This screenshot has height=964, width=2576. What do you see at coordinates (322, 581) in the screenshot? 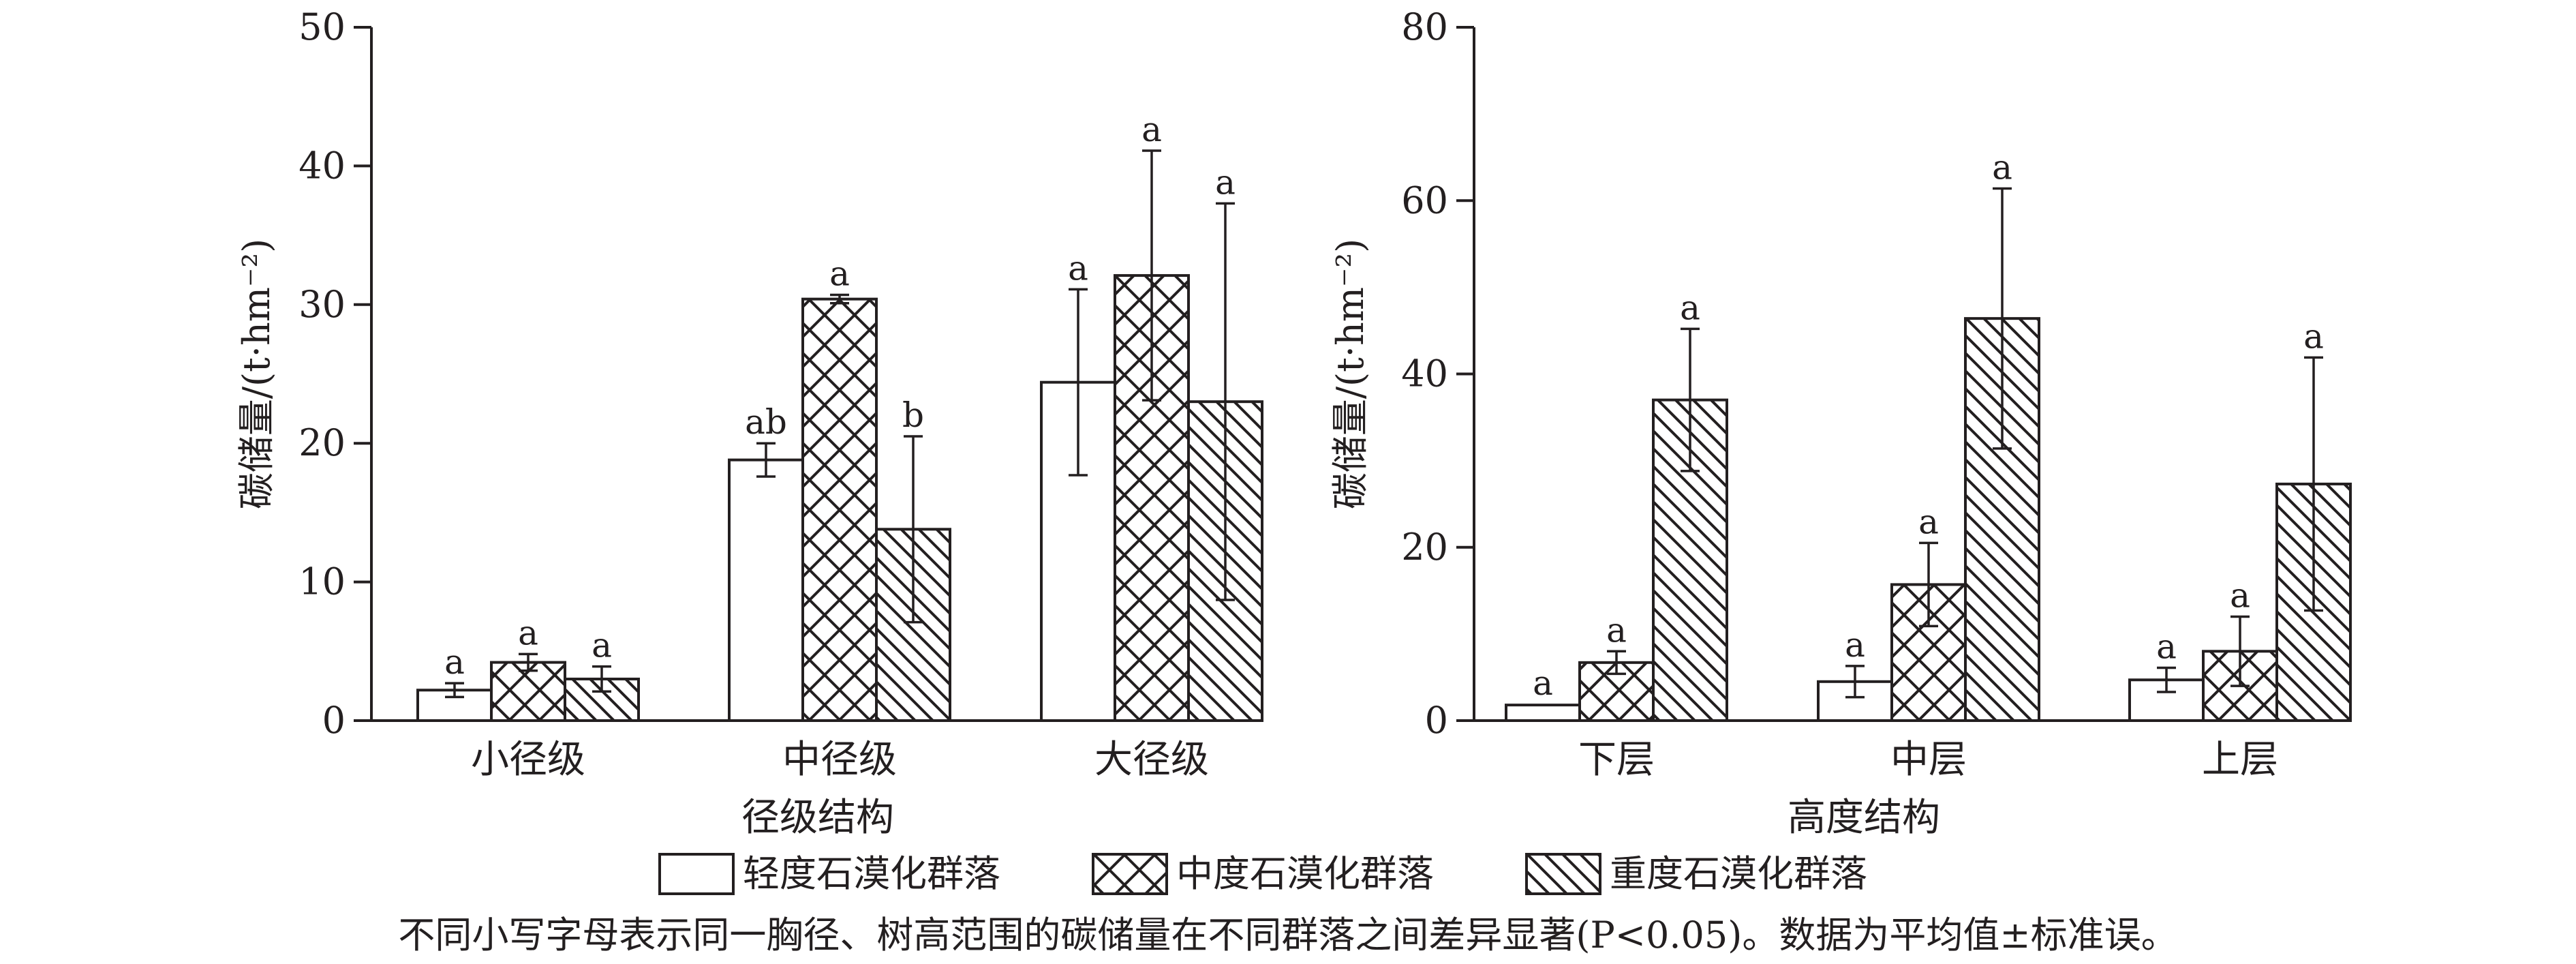
I see `y-tick-label-1: 10` at bounding box center [322, 581].